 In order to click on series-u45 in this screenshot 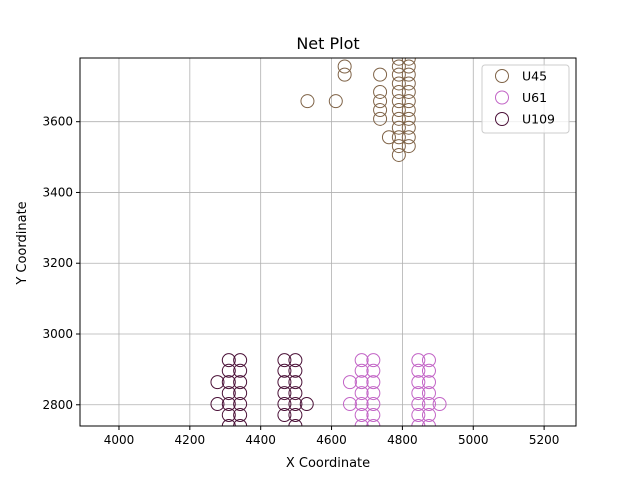, I will do `click(358, 110)`.